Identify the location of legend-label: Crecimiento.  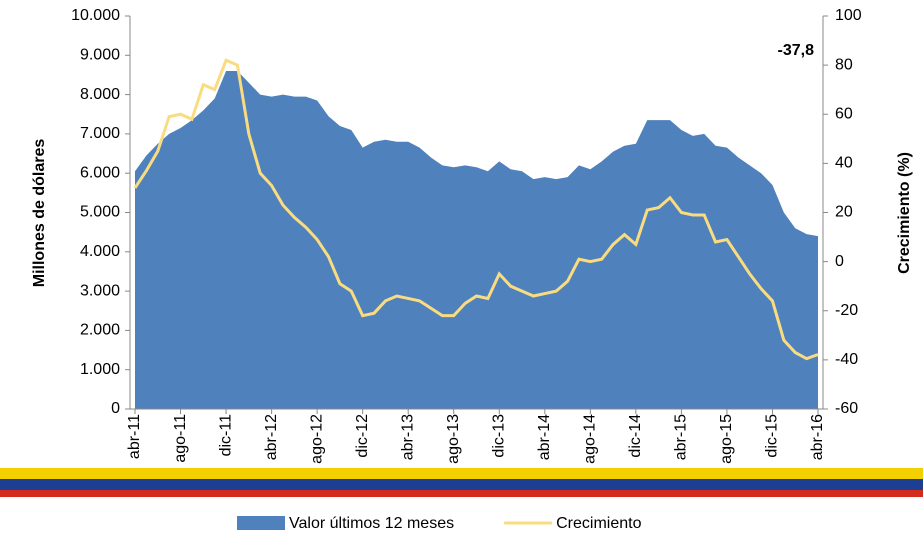
(598, 523).